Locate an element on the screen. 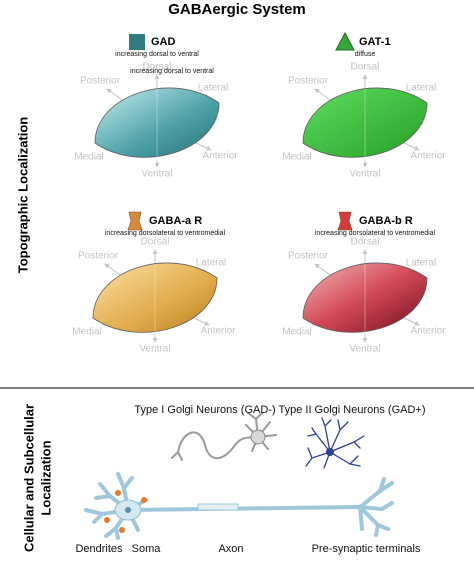 This screenshot has width=474, height=566. neuron-illustrations is located at coordinates (239, 476).